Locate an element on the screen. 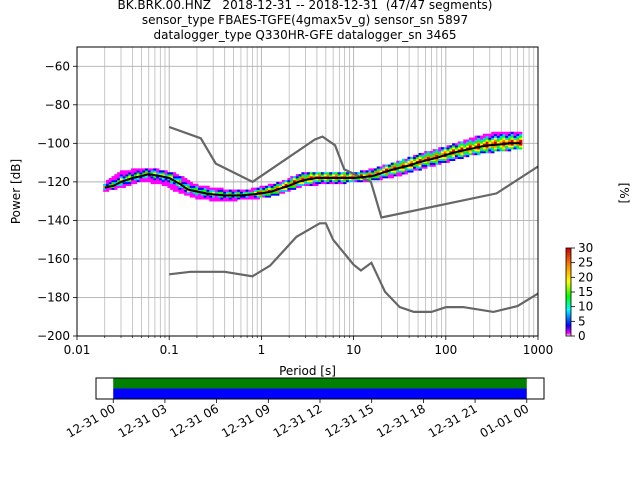 The image size is (640, 480). y-tick-label: −180 is located at coordinates (53, 297).